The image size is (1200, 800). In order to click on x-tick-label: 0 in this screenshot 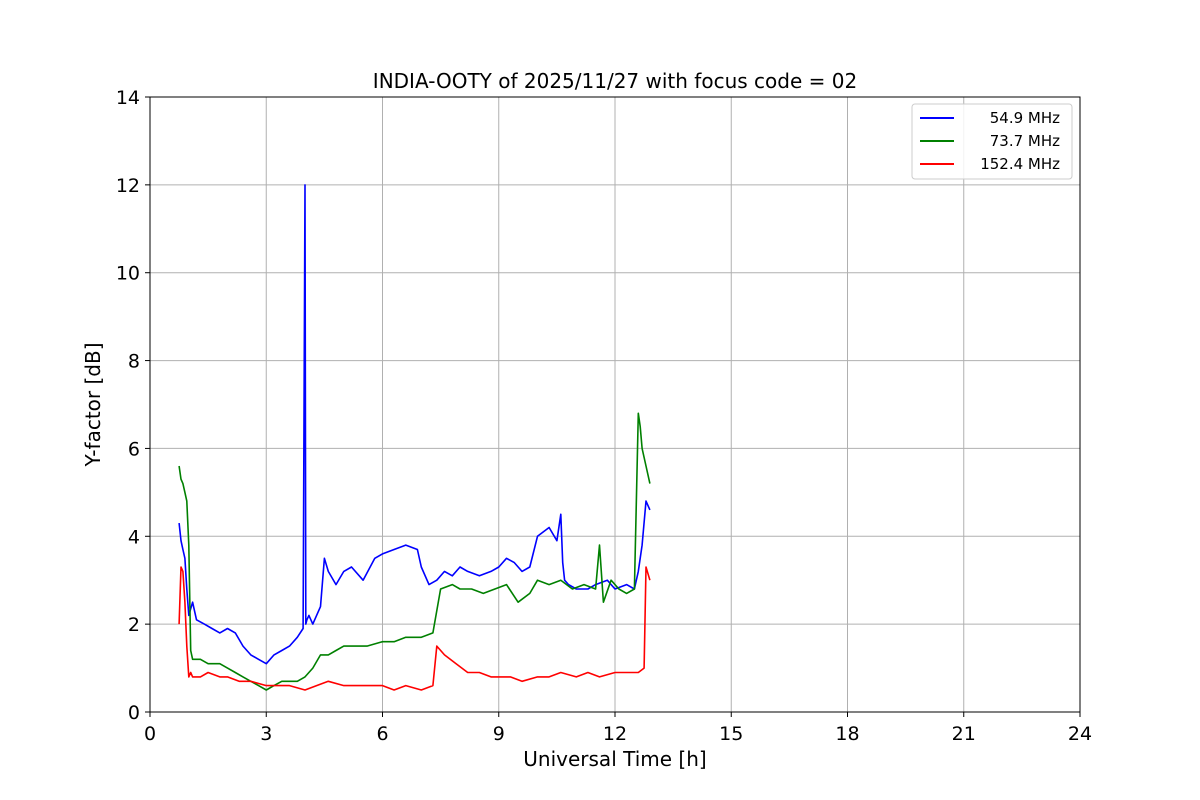, I will do `click(150, 734)`.